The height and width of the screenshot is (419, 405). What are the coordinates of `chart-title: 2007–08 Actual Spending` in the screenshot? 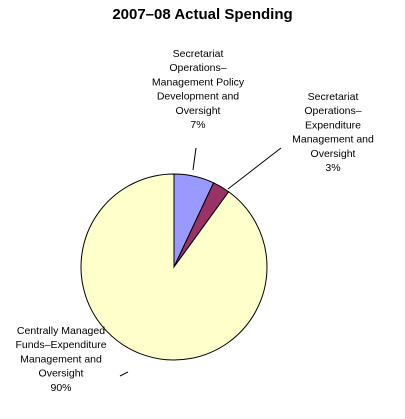 It's located at (202, 14).